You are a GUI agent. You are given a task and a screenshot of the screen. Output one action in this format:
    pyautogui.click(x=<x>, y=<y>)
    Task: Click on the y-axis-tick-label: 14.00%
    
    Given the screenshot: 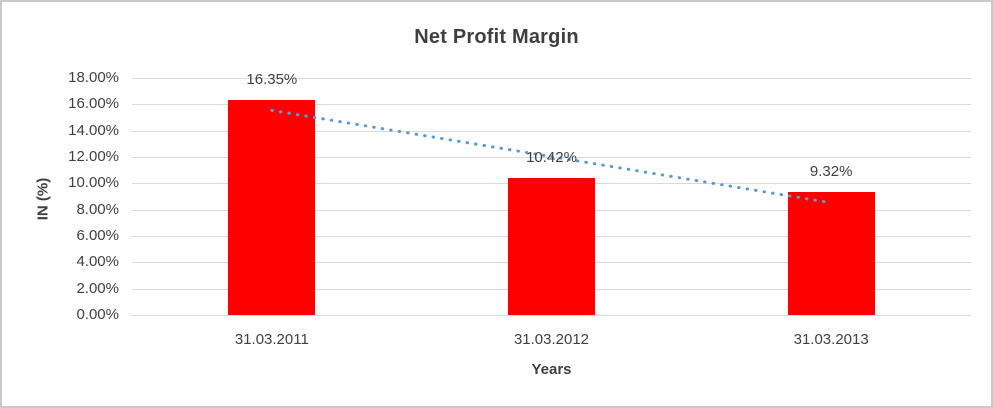 What is the action you would take?
    pyautogui.click(x=93, y=130)
    